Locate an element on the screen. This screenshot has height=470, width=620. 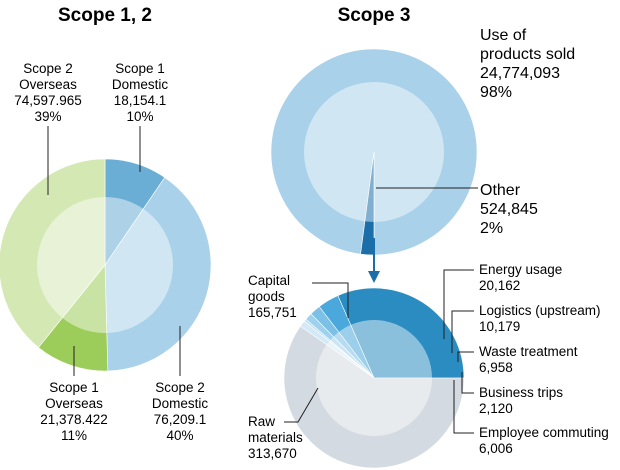
label-waste-treatment: Waste treatment 6,958 is located at coordinates (528, 359).